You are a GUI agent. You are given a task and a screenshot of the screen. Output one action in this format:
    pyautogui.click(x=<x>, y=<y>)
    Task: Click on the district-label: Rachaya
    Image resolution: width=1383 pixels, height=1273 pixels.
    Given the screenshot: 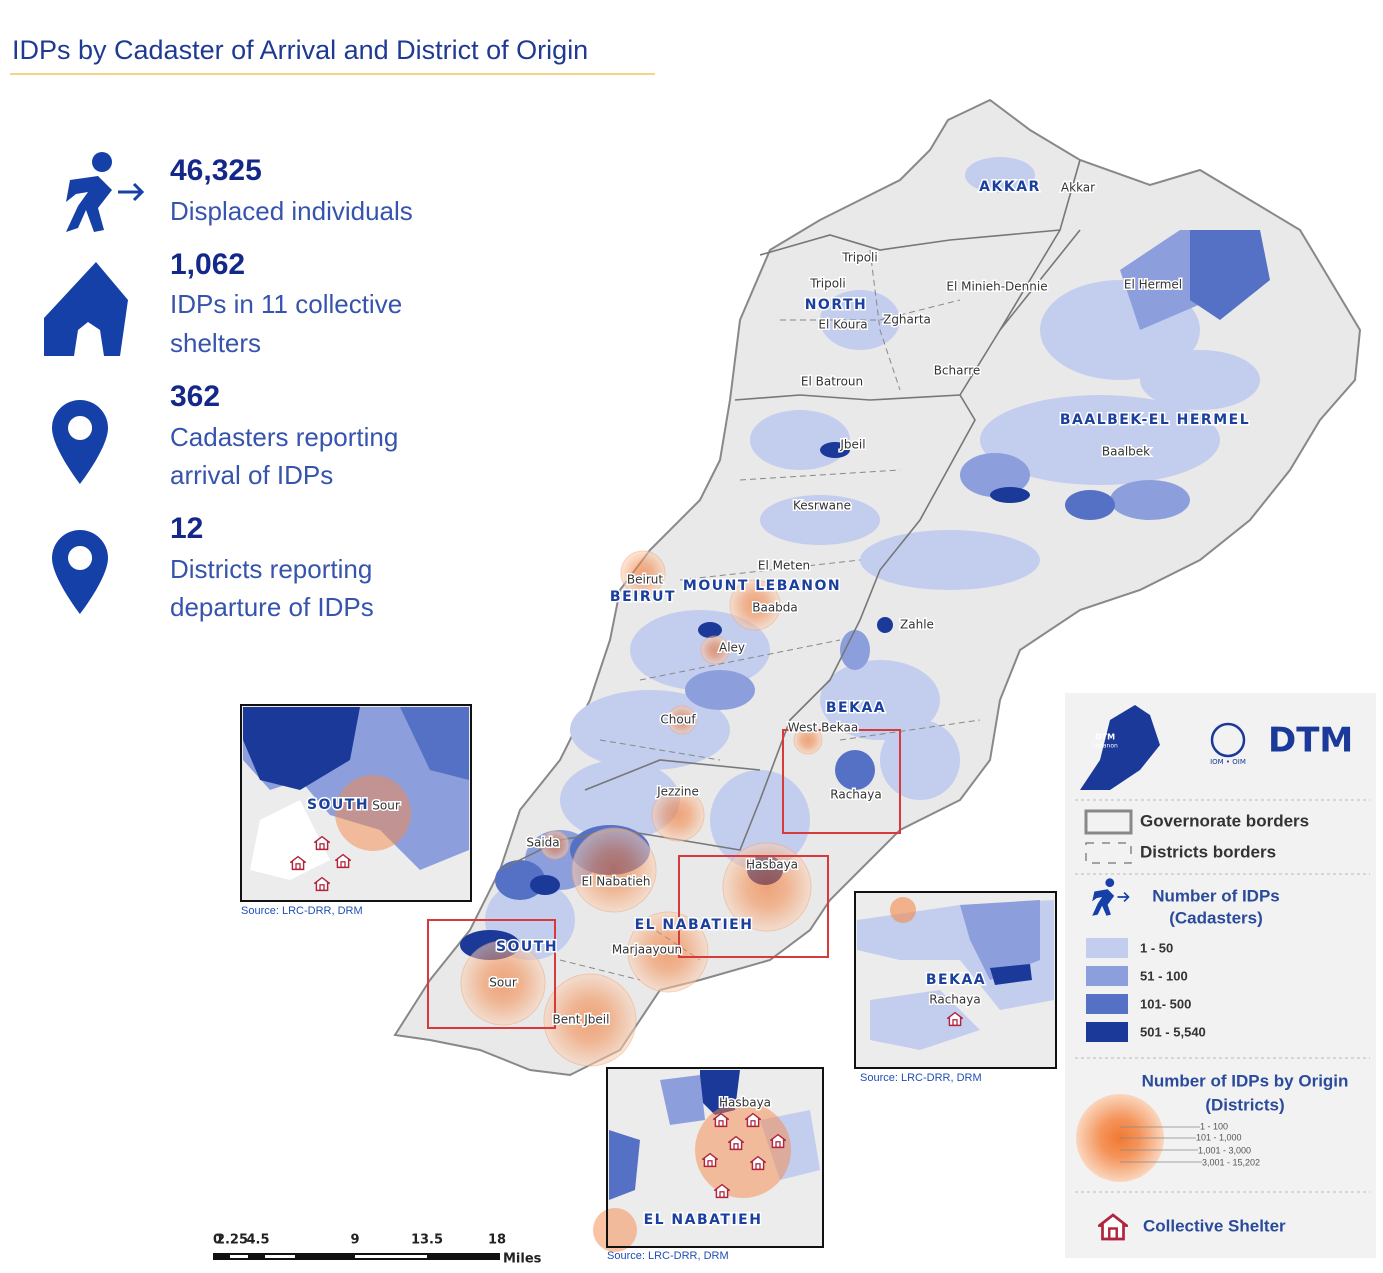 What is the action you would take?
    pyautogui.click(x=855, y=795)
    